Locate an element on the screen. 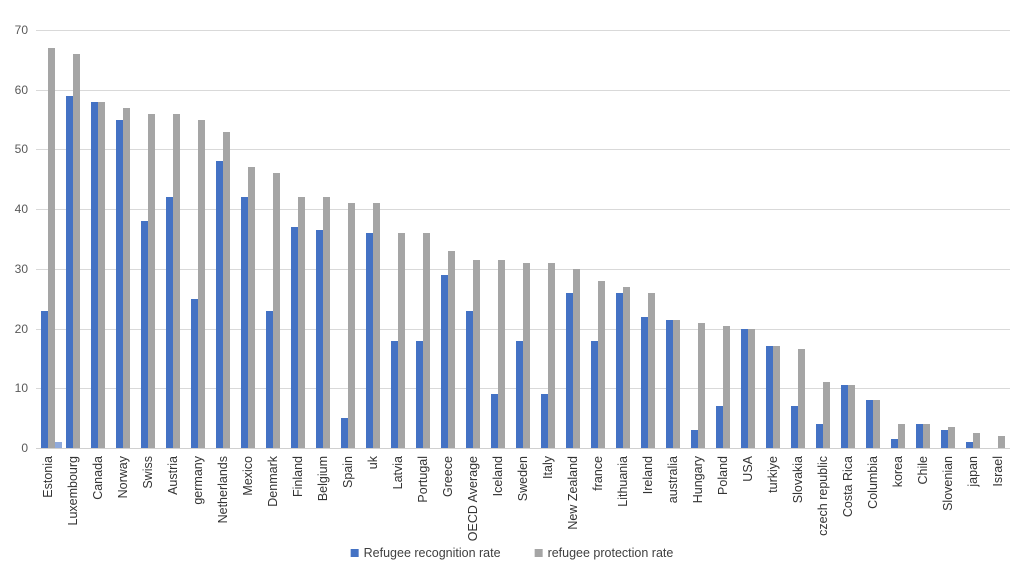  bar-refugee-recognition-rate-iceland is located at coordinates (494, 421).